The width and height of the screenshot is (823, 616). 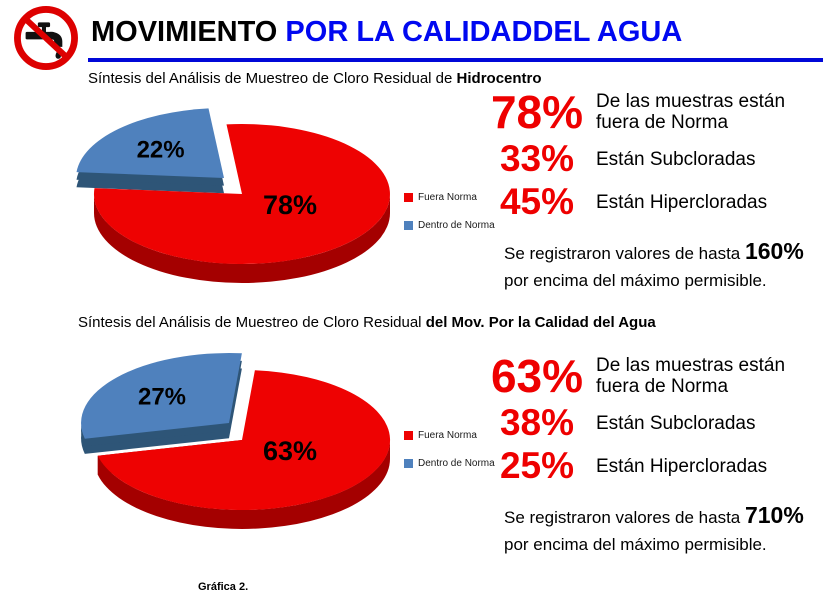 What do you see at coordinates (540, 322) in the screenshot?
I see `section2-title-bold: del Mov. Por la Calidad del Agua` at bounding box center [540, 322].